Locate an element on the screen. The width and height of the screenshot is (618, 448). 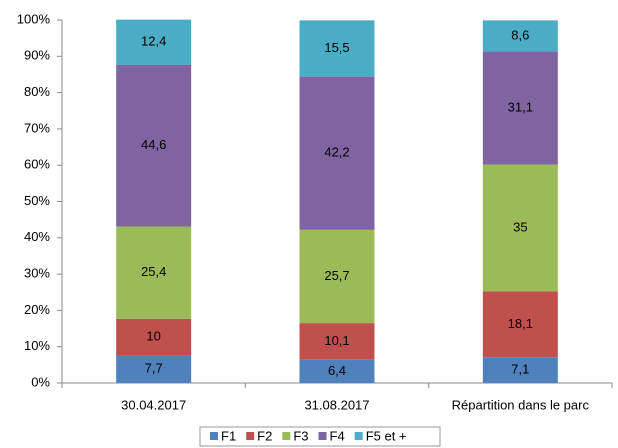
y-tick-label: 30% is located at coordinates (37, 273).